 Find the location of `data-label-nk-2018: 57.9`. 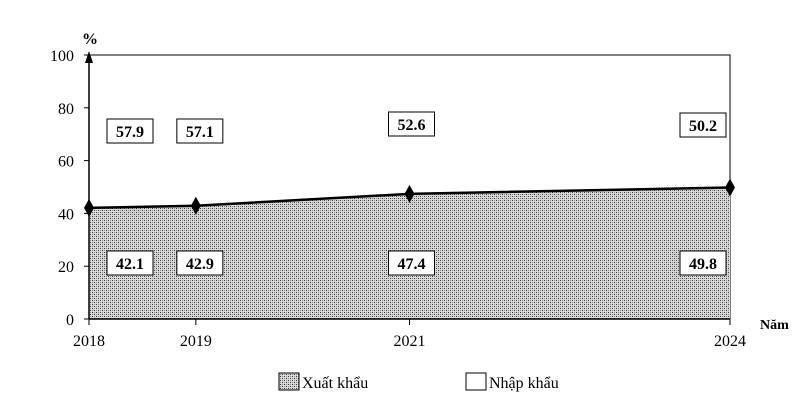

data-label-nk-2018: 57.9 is located at coordinates (130, 132).